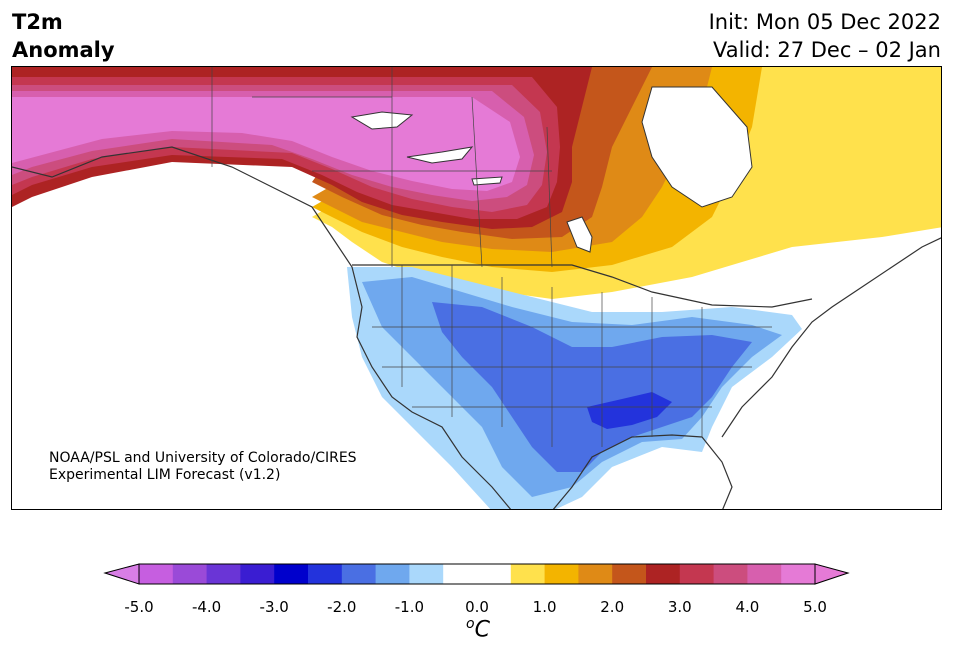 The width and height of the screenshot is (953, 656). I want to click on colorbar-tick-label: 3.0, so click(679, 607).